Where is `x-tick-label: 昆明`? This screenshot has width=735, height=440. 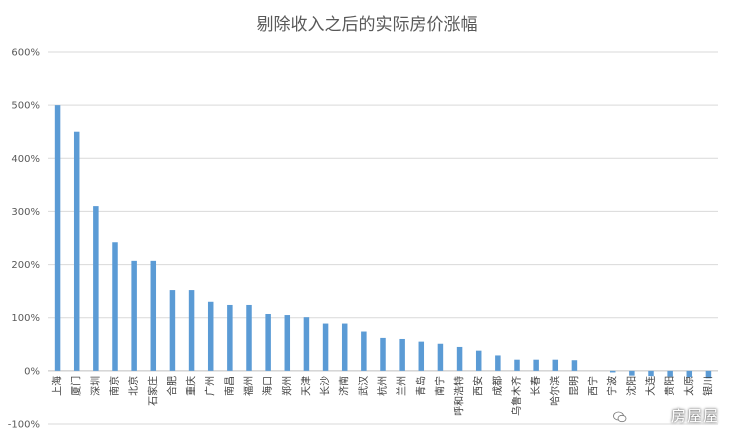
x-tick-label: 昆明 is located at coordinates (574, 386).